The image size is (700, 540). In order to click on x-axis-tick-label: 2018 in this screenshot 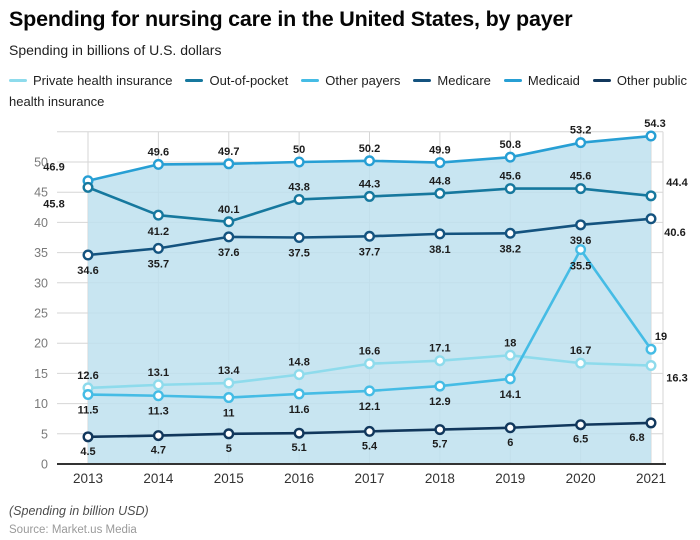, I will do `click(440, 478)`.